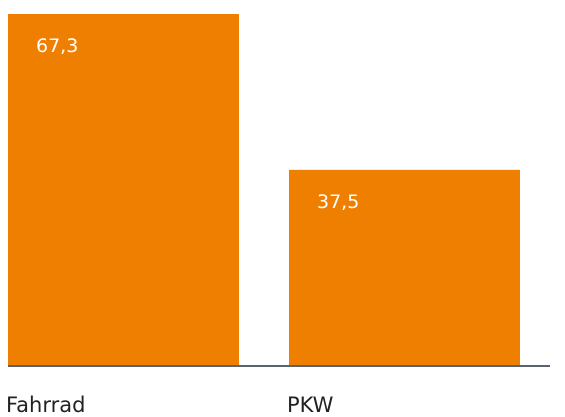 The image size is (565, 417). I want to click on category-label-fahrrad: Fahrrad, so click(45, 405).